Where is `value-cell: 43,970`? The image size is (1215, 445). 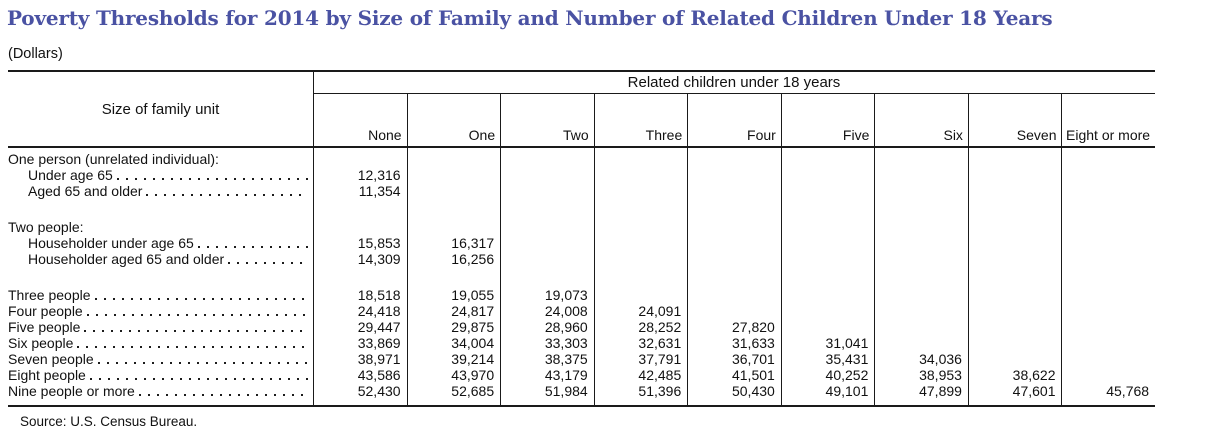 value-cell: 43,970 is located at coordinates (473, 375).